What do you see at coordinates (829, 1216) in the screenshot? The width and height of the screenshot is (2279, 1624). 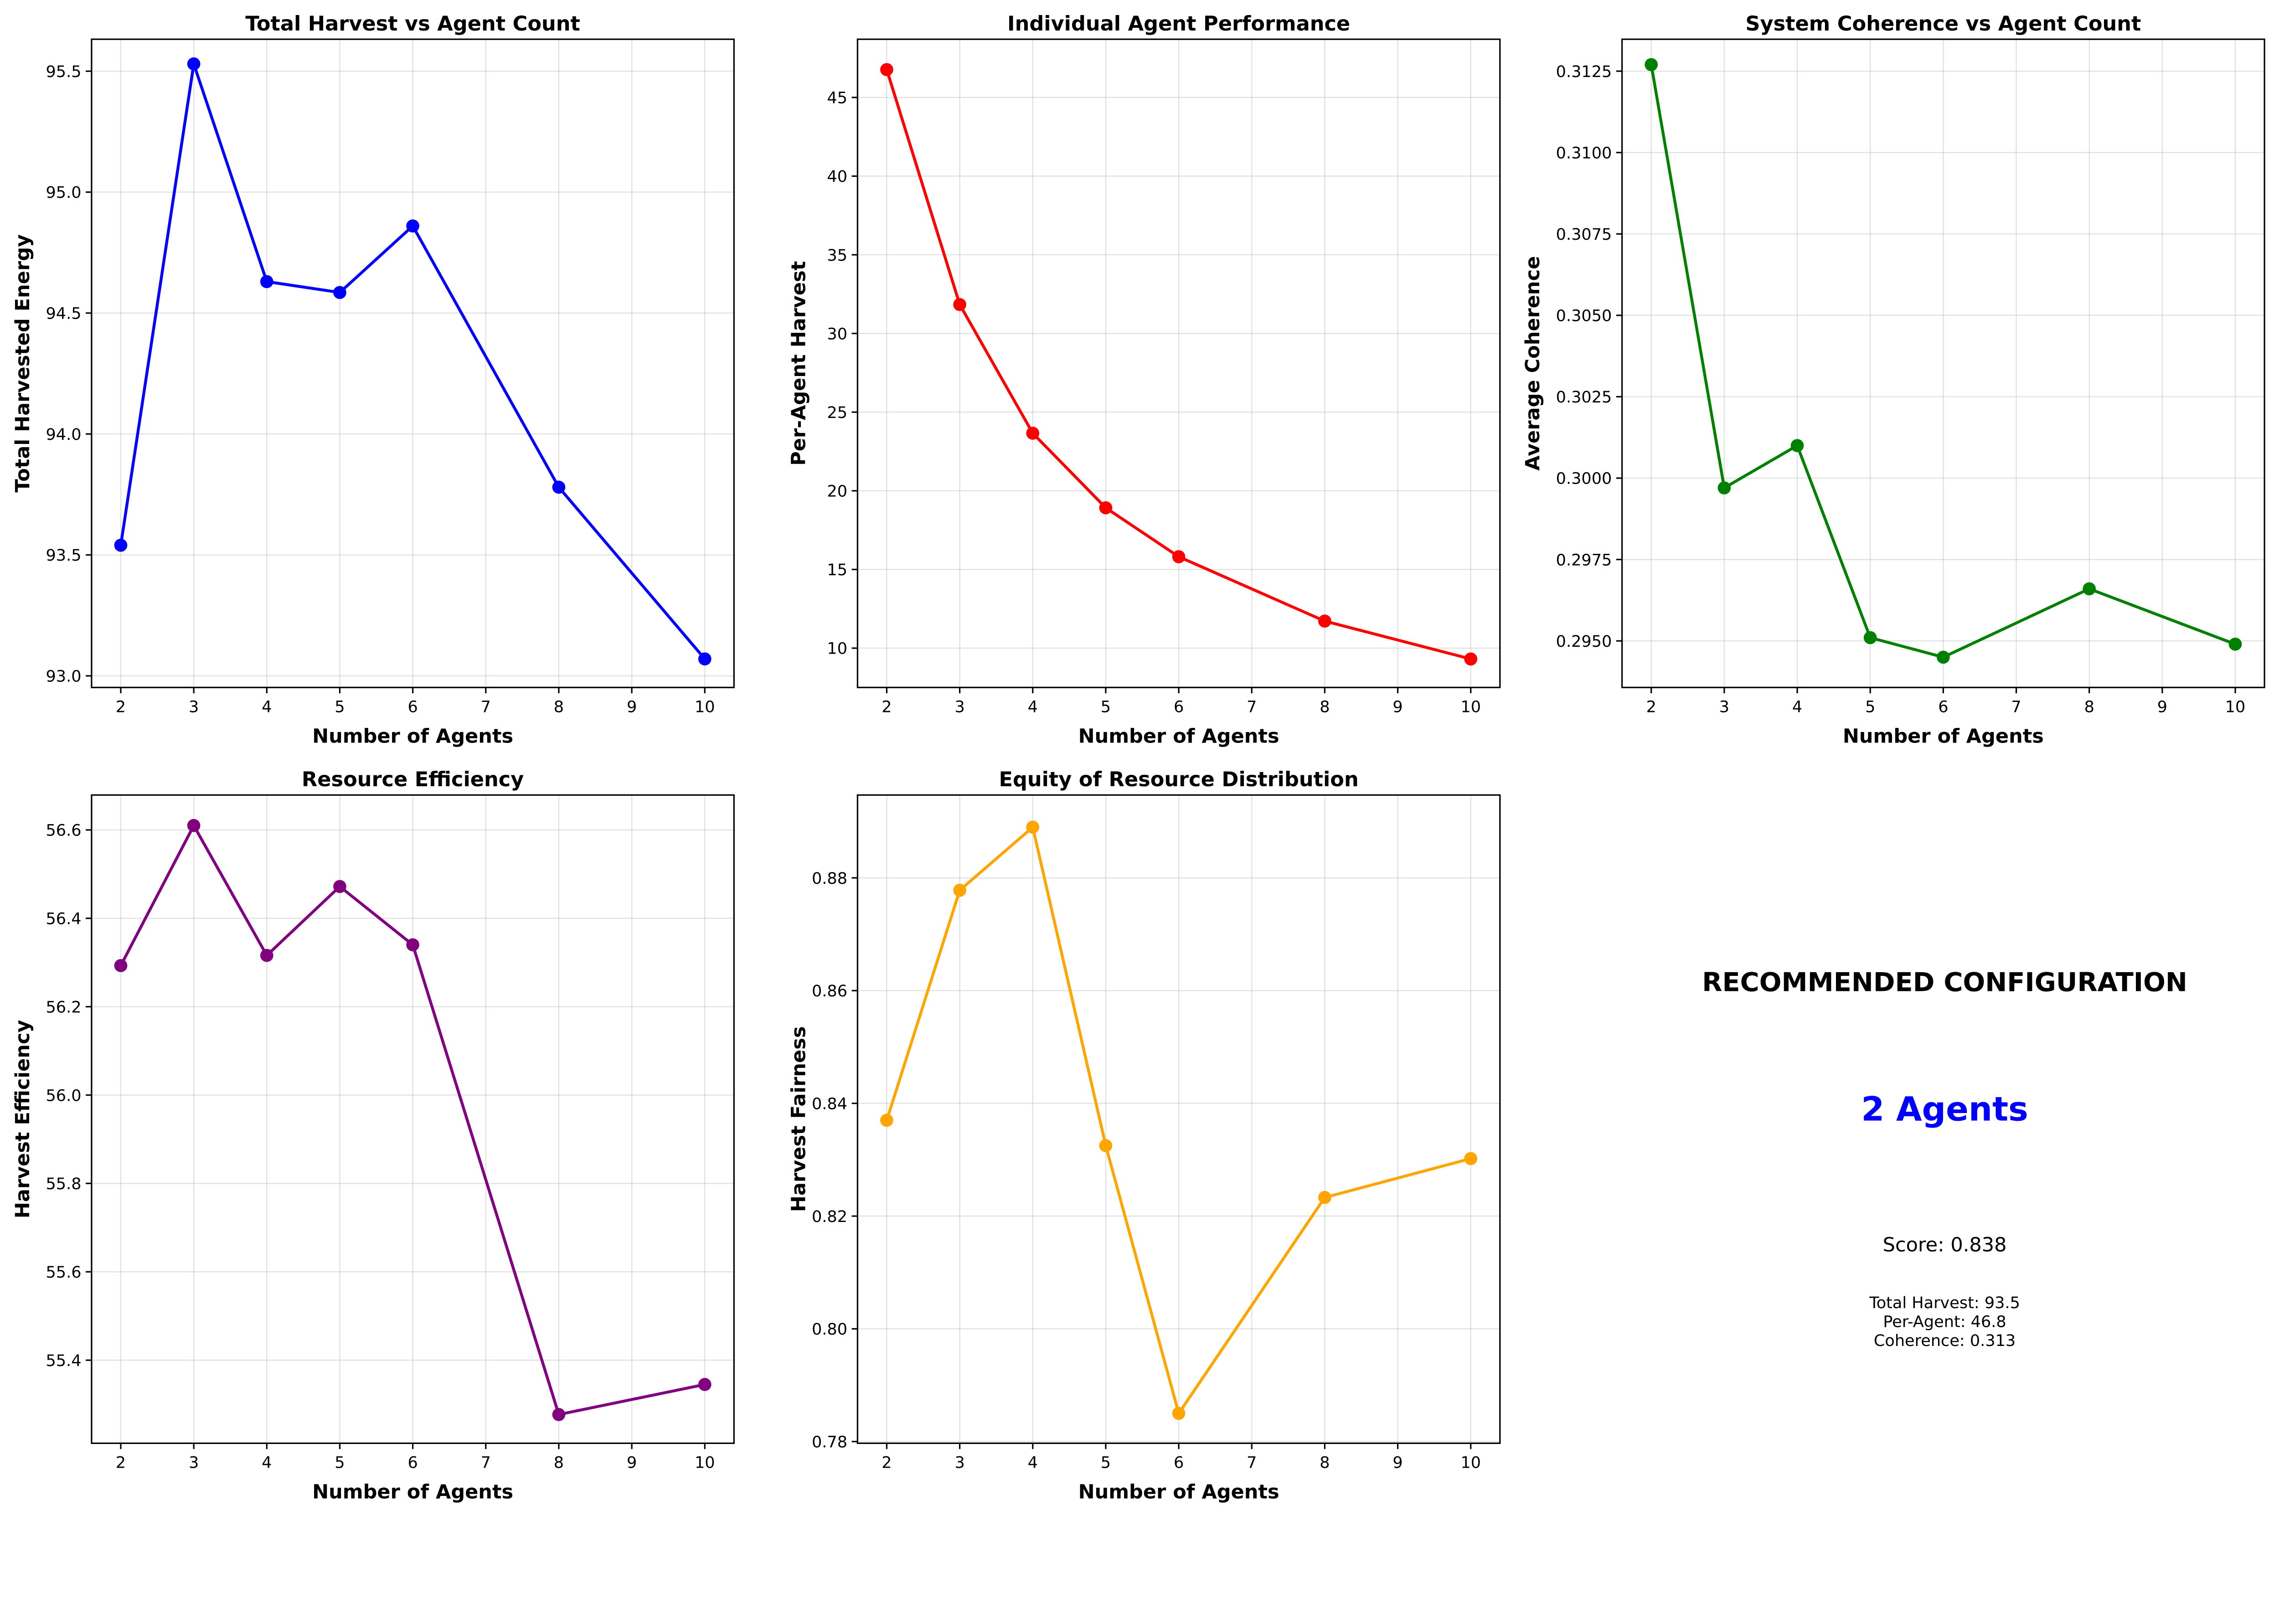 I see `y-tick-label: 0.82` at bounding box center [829, 1216].